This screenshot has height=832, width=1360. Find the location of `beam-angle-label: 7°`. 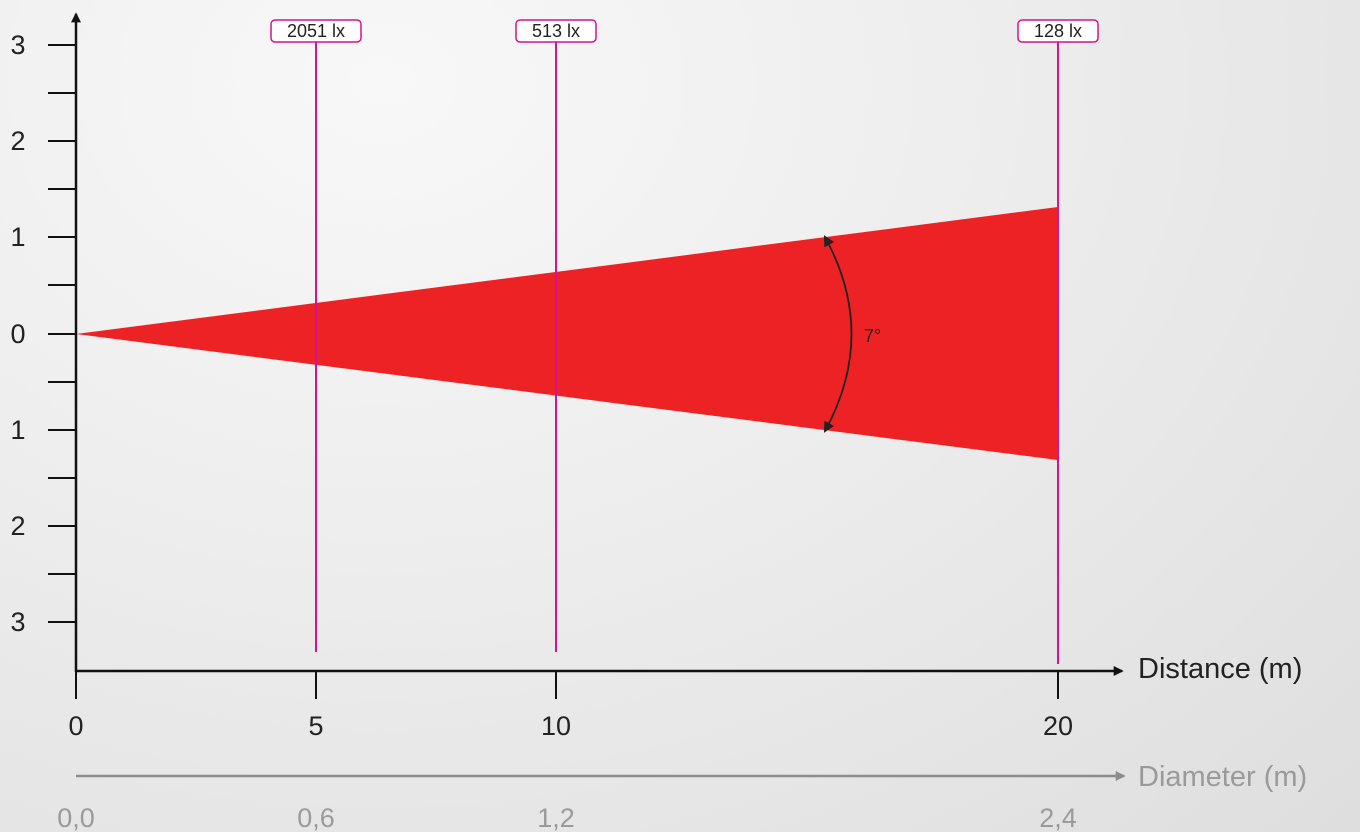

beam-angle-label: 7° is located at coordinates (872, 336).